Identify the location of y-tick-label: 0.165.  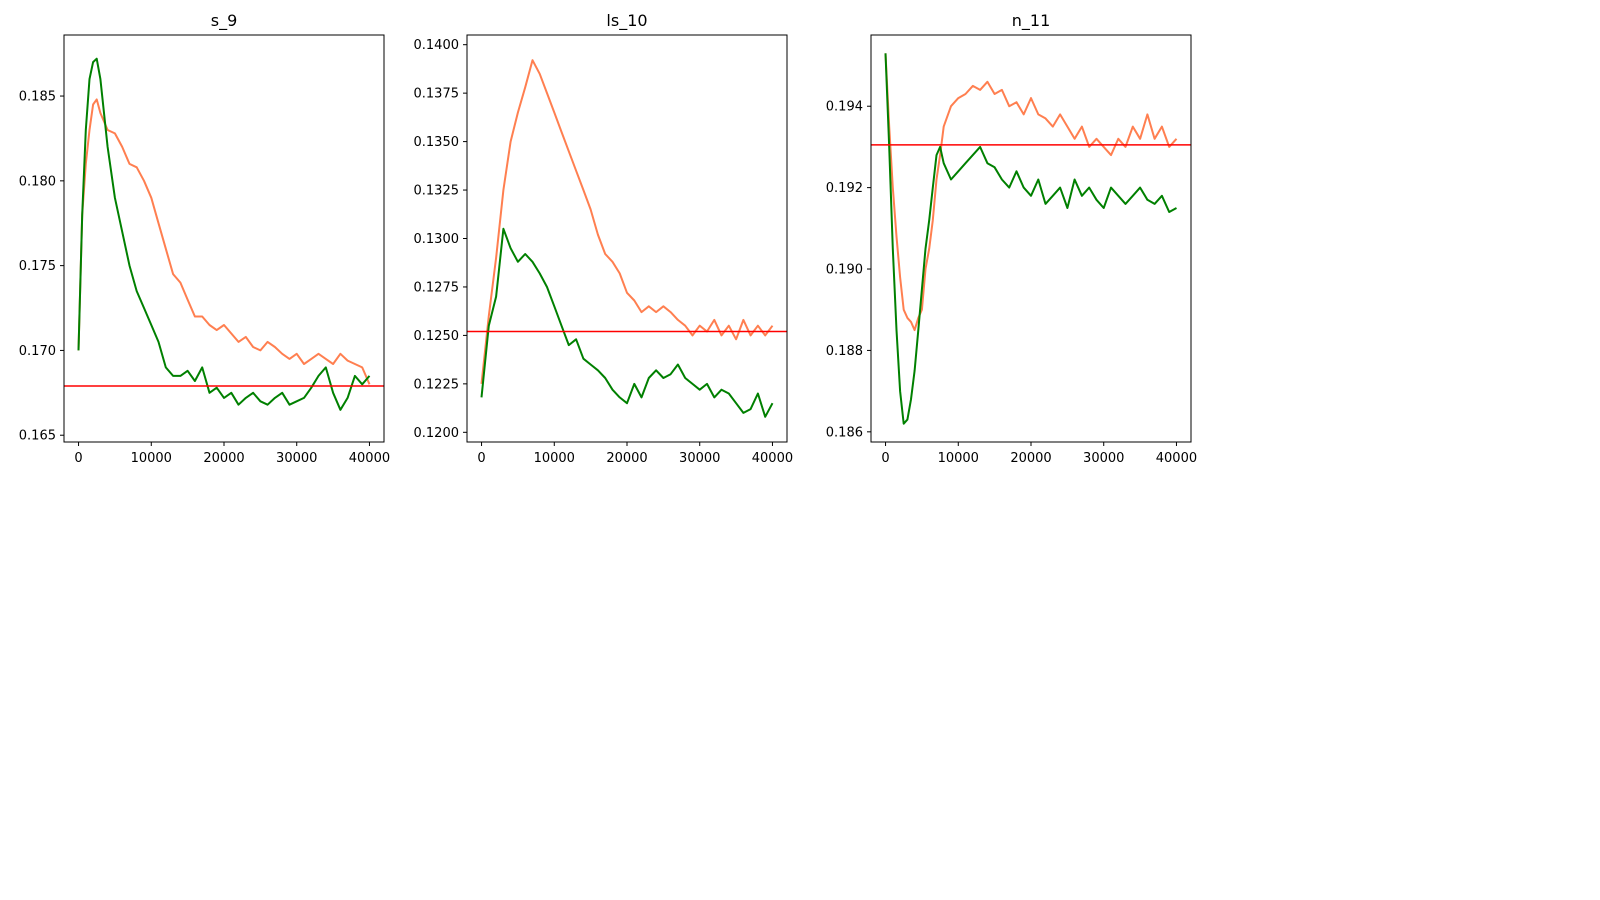
(37, 436).